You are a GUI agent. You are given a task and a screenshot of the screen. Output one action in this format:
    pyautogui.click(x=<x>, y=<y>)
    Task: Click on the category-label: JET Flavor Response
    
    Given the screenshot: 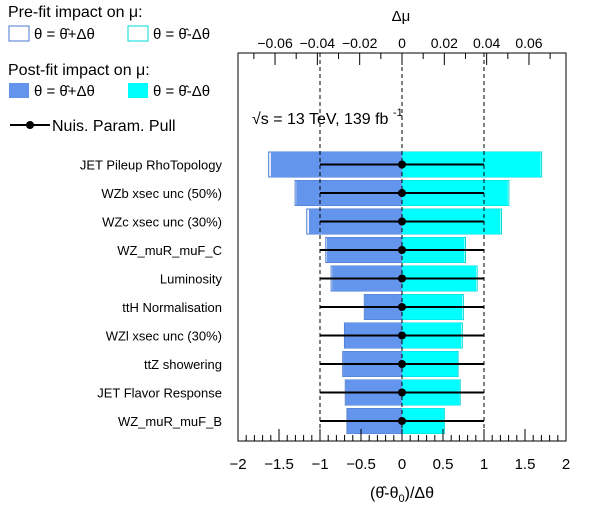 What is the action you would take?
    pyautogui.click(x=159, y=393)
    